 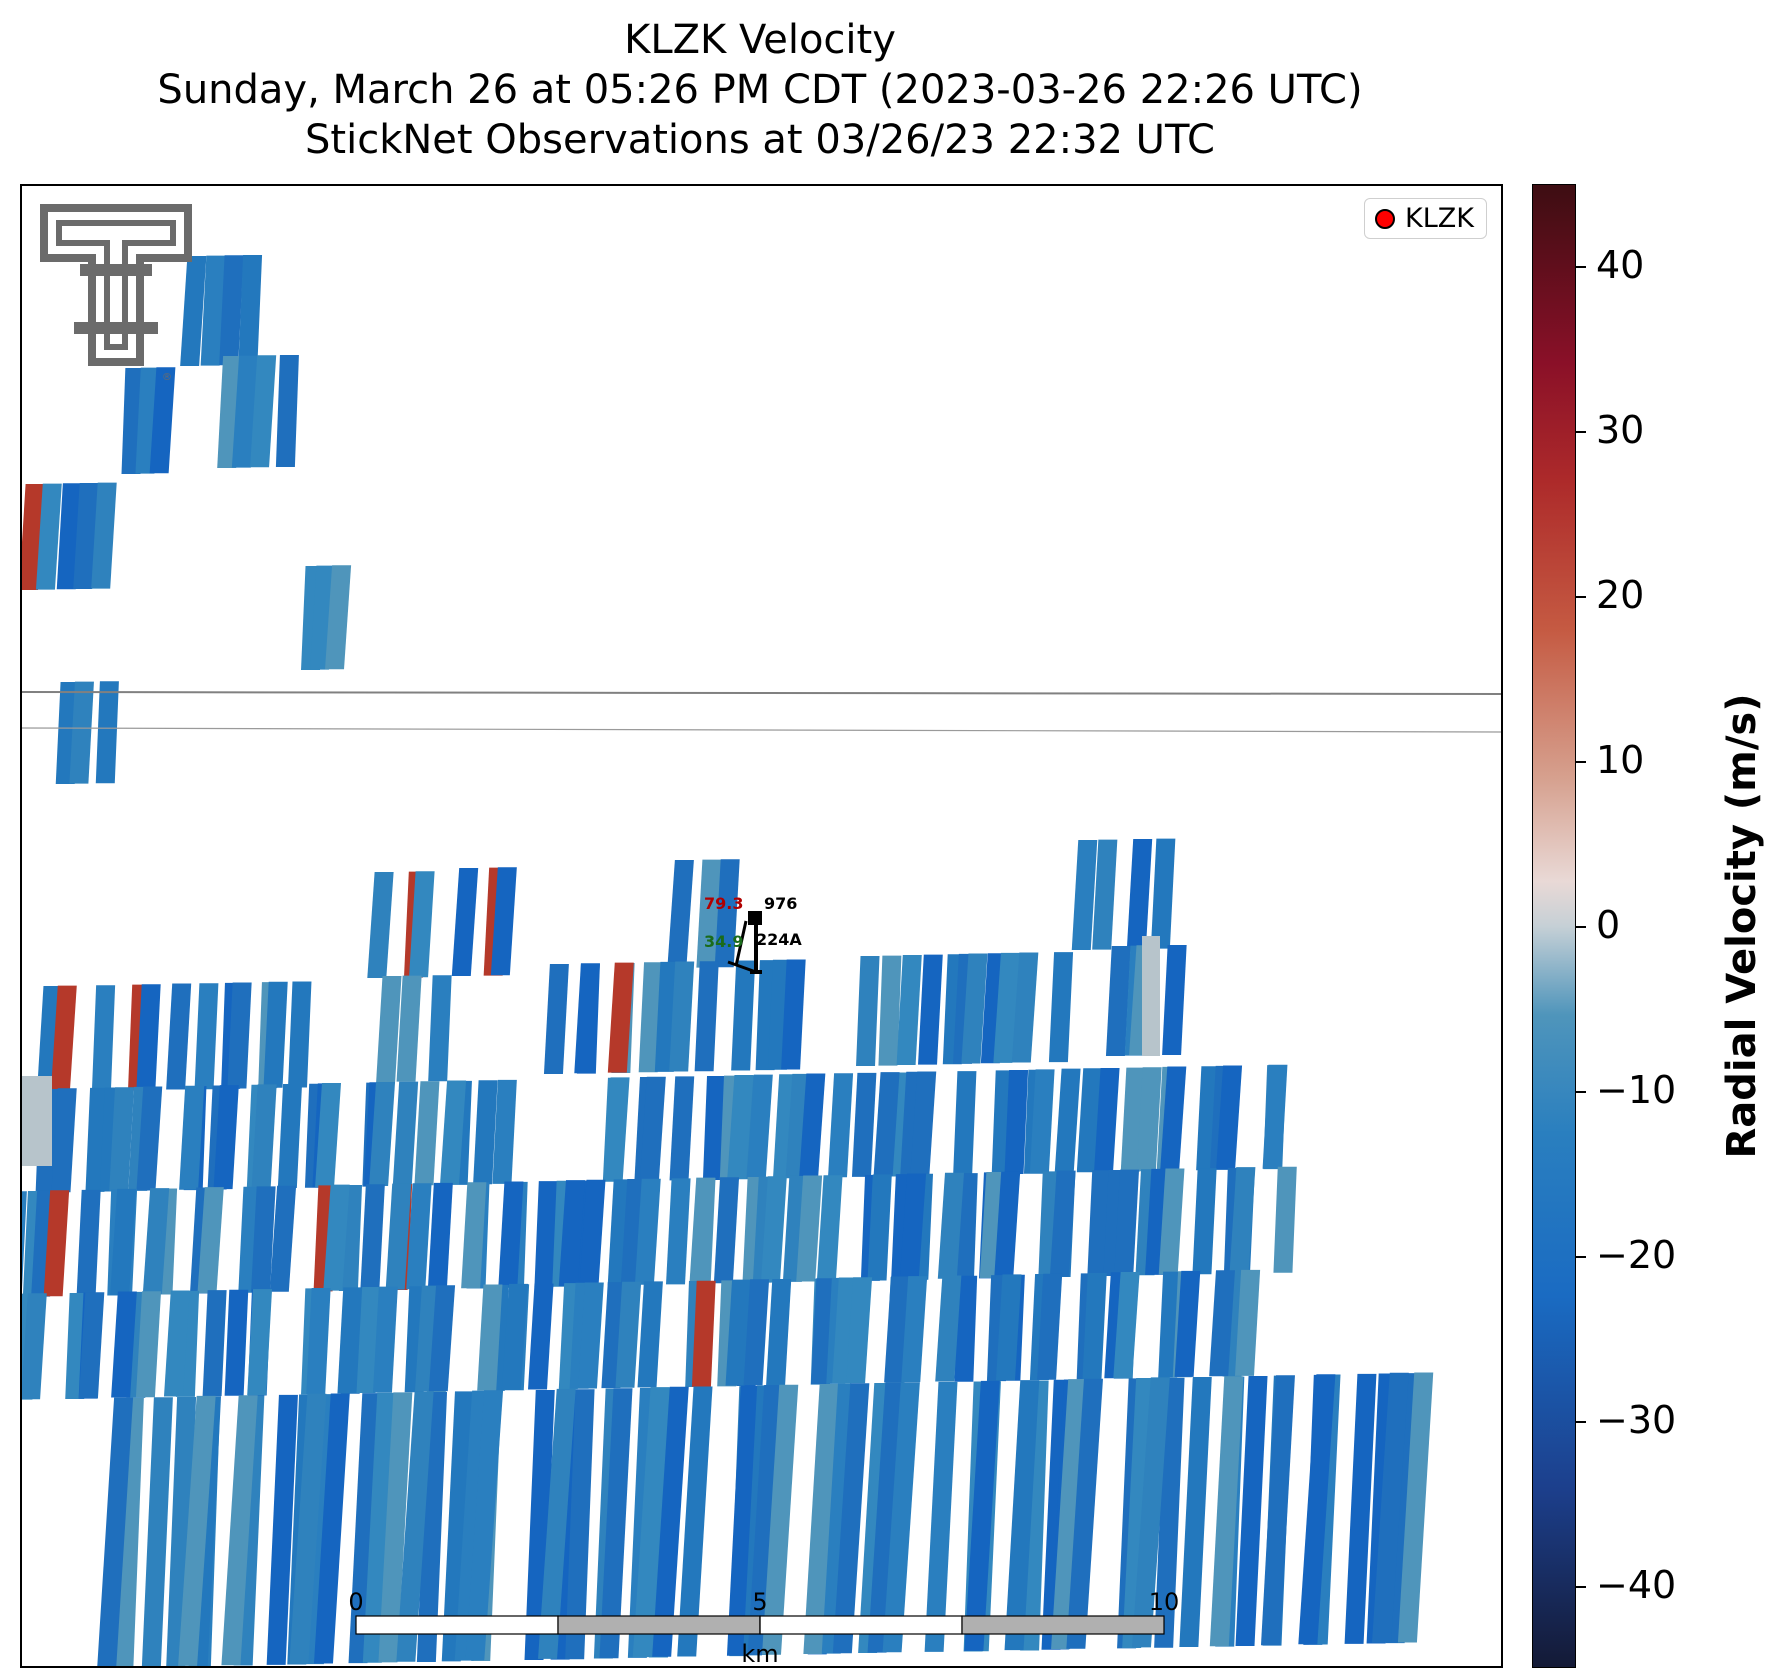 I want to click on scale-bar: 0 5 10 km, so click(x=763, y=1627).